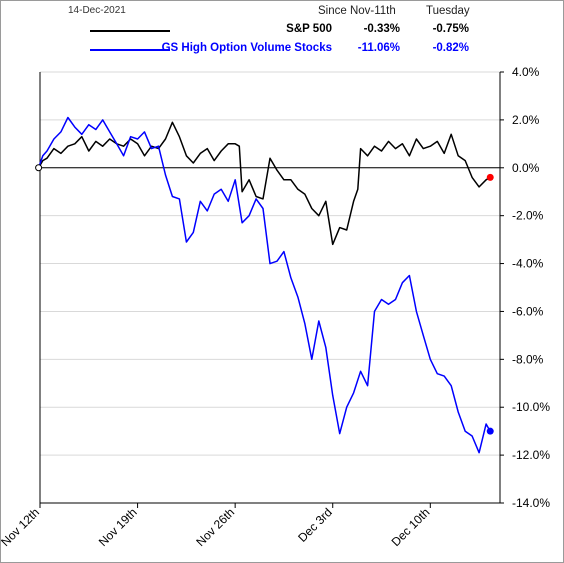 This screenshot has width=564, height=563. What do you see at coordinates (215, 527) in the screenshot?
I see `x-tick-label: Nov 26th` at bounding box center [215, 527].